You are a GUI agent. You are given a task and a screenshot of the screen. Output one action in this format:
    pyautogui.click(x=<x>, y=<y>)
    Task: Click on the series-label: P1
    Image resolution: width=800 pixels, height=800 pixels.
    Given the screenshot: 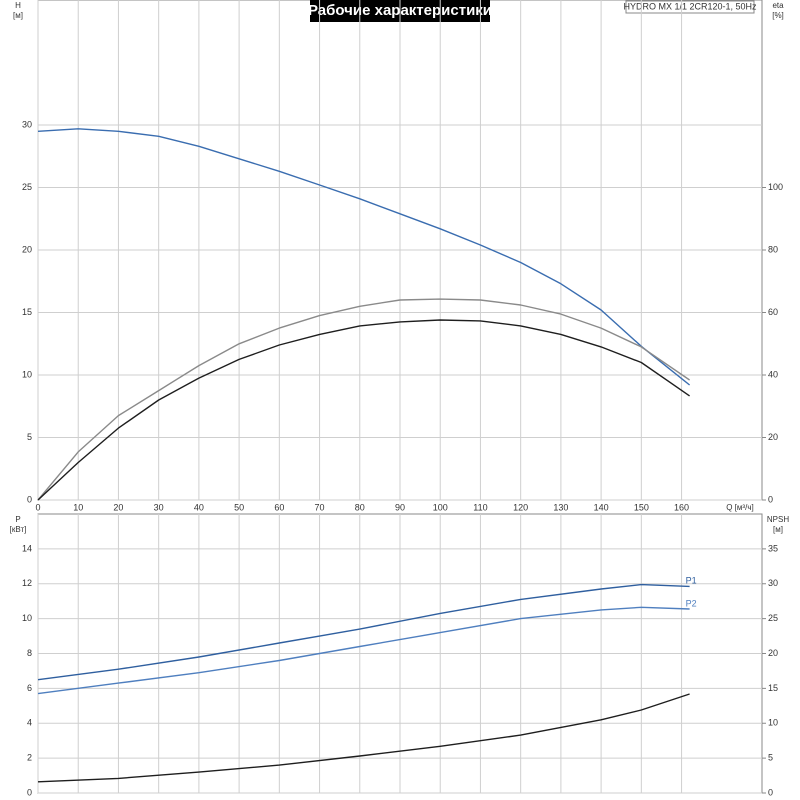 What is the action you would take?
    pyautogui.click(x=691, y=581)
    